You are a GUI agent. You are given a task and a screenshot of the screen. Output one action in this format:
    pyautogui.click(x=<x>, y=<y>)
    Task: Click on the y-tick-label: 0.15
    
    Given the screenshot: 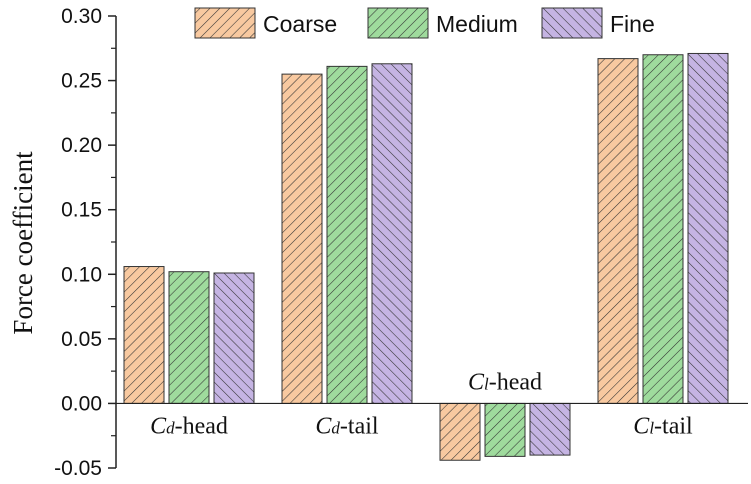 What is the action you would take?
    pyautogui.click(x=81, y=210)
    